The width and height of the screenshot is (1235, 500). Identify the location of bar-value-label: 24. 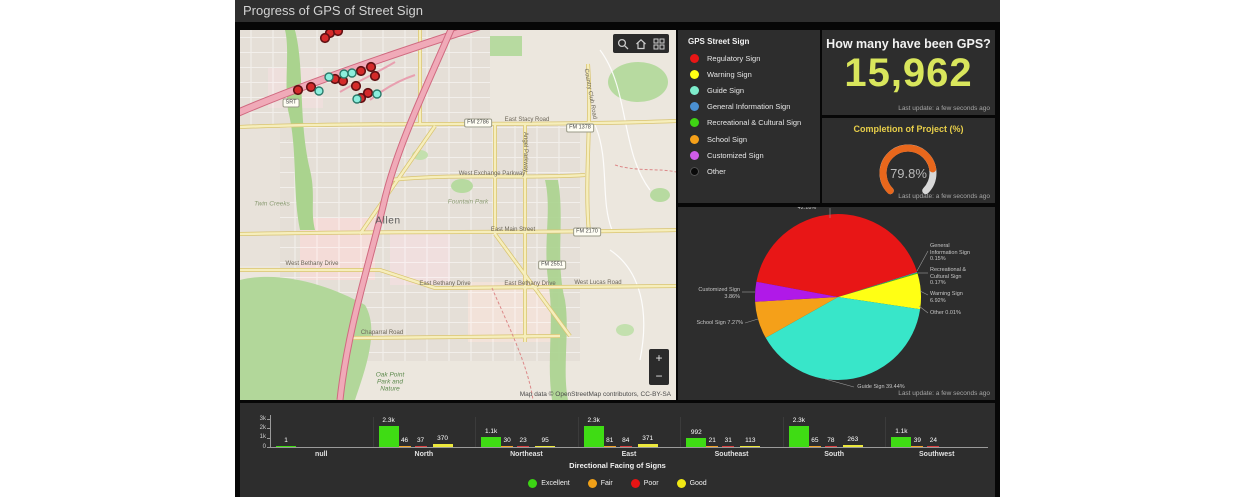
(933, 440).